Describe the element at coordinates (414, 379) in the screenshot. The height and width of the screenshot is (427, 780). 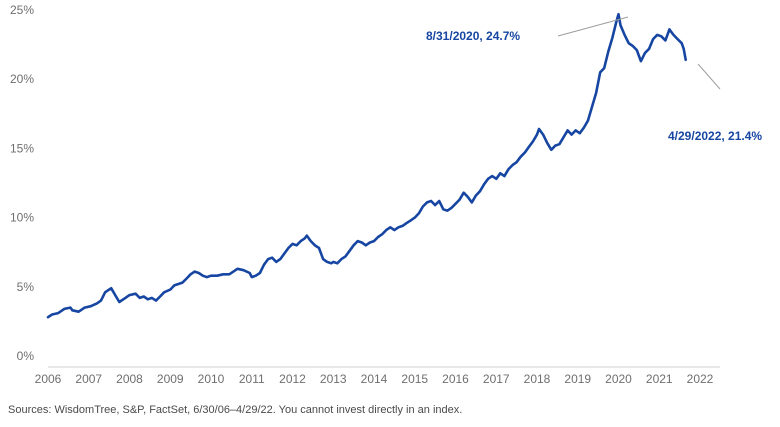
I see `x-tick-label: 2015` at that location.